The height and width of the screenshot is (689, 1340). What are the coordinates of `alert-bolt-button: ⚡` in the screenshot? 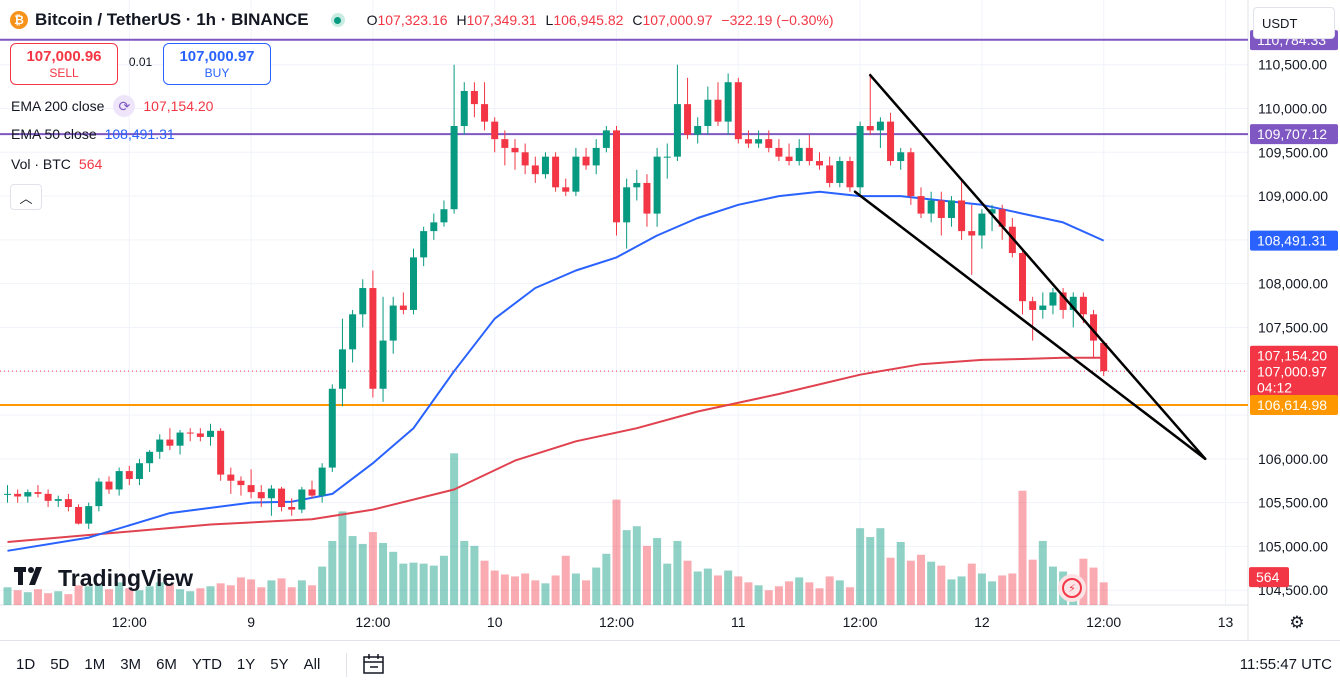 It's located at (1072, 588).